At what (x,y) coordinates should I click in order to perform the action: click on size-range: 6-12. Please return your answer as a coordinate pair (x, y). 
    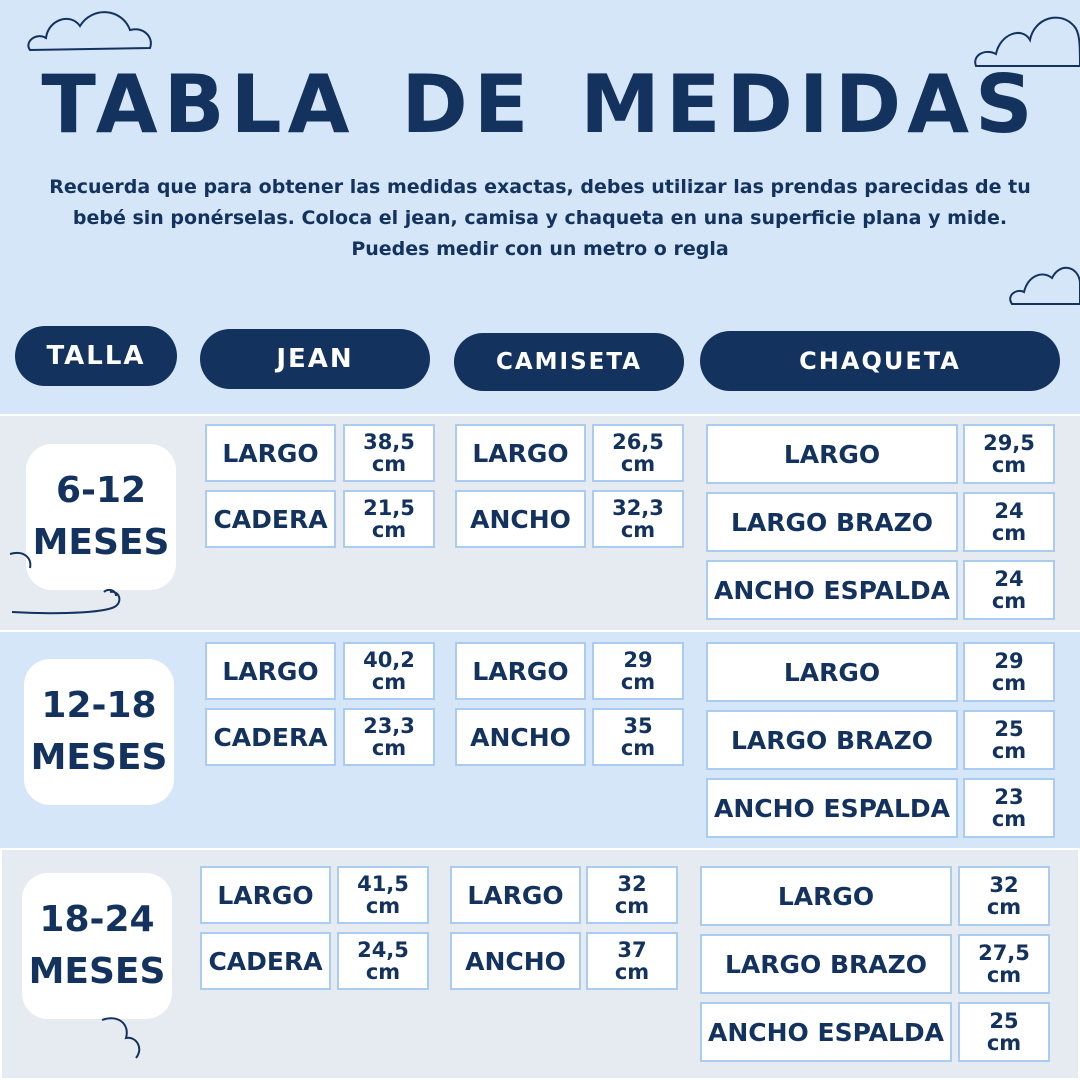
    Looking at the image, I should click on (101, 490).